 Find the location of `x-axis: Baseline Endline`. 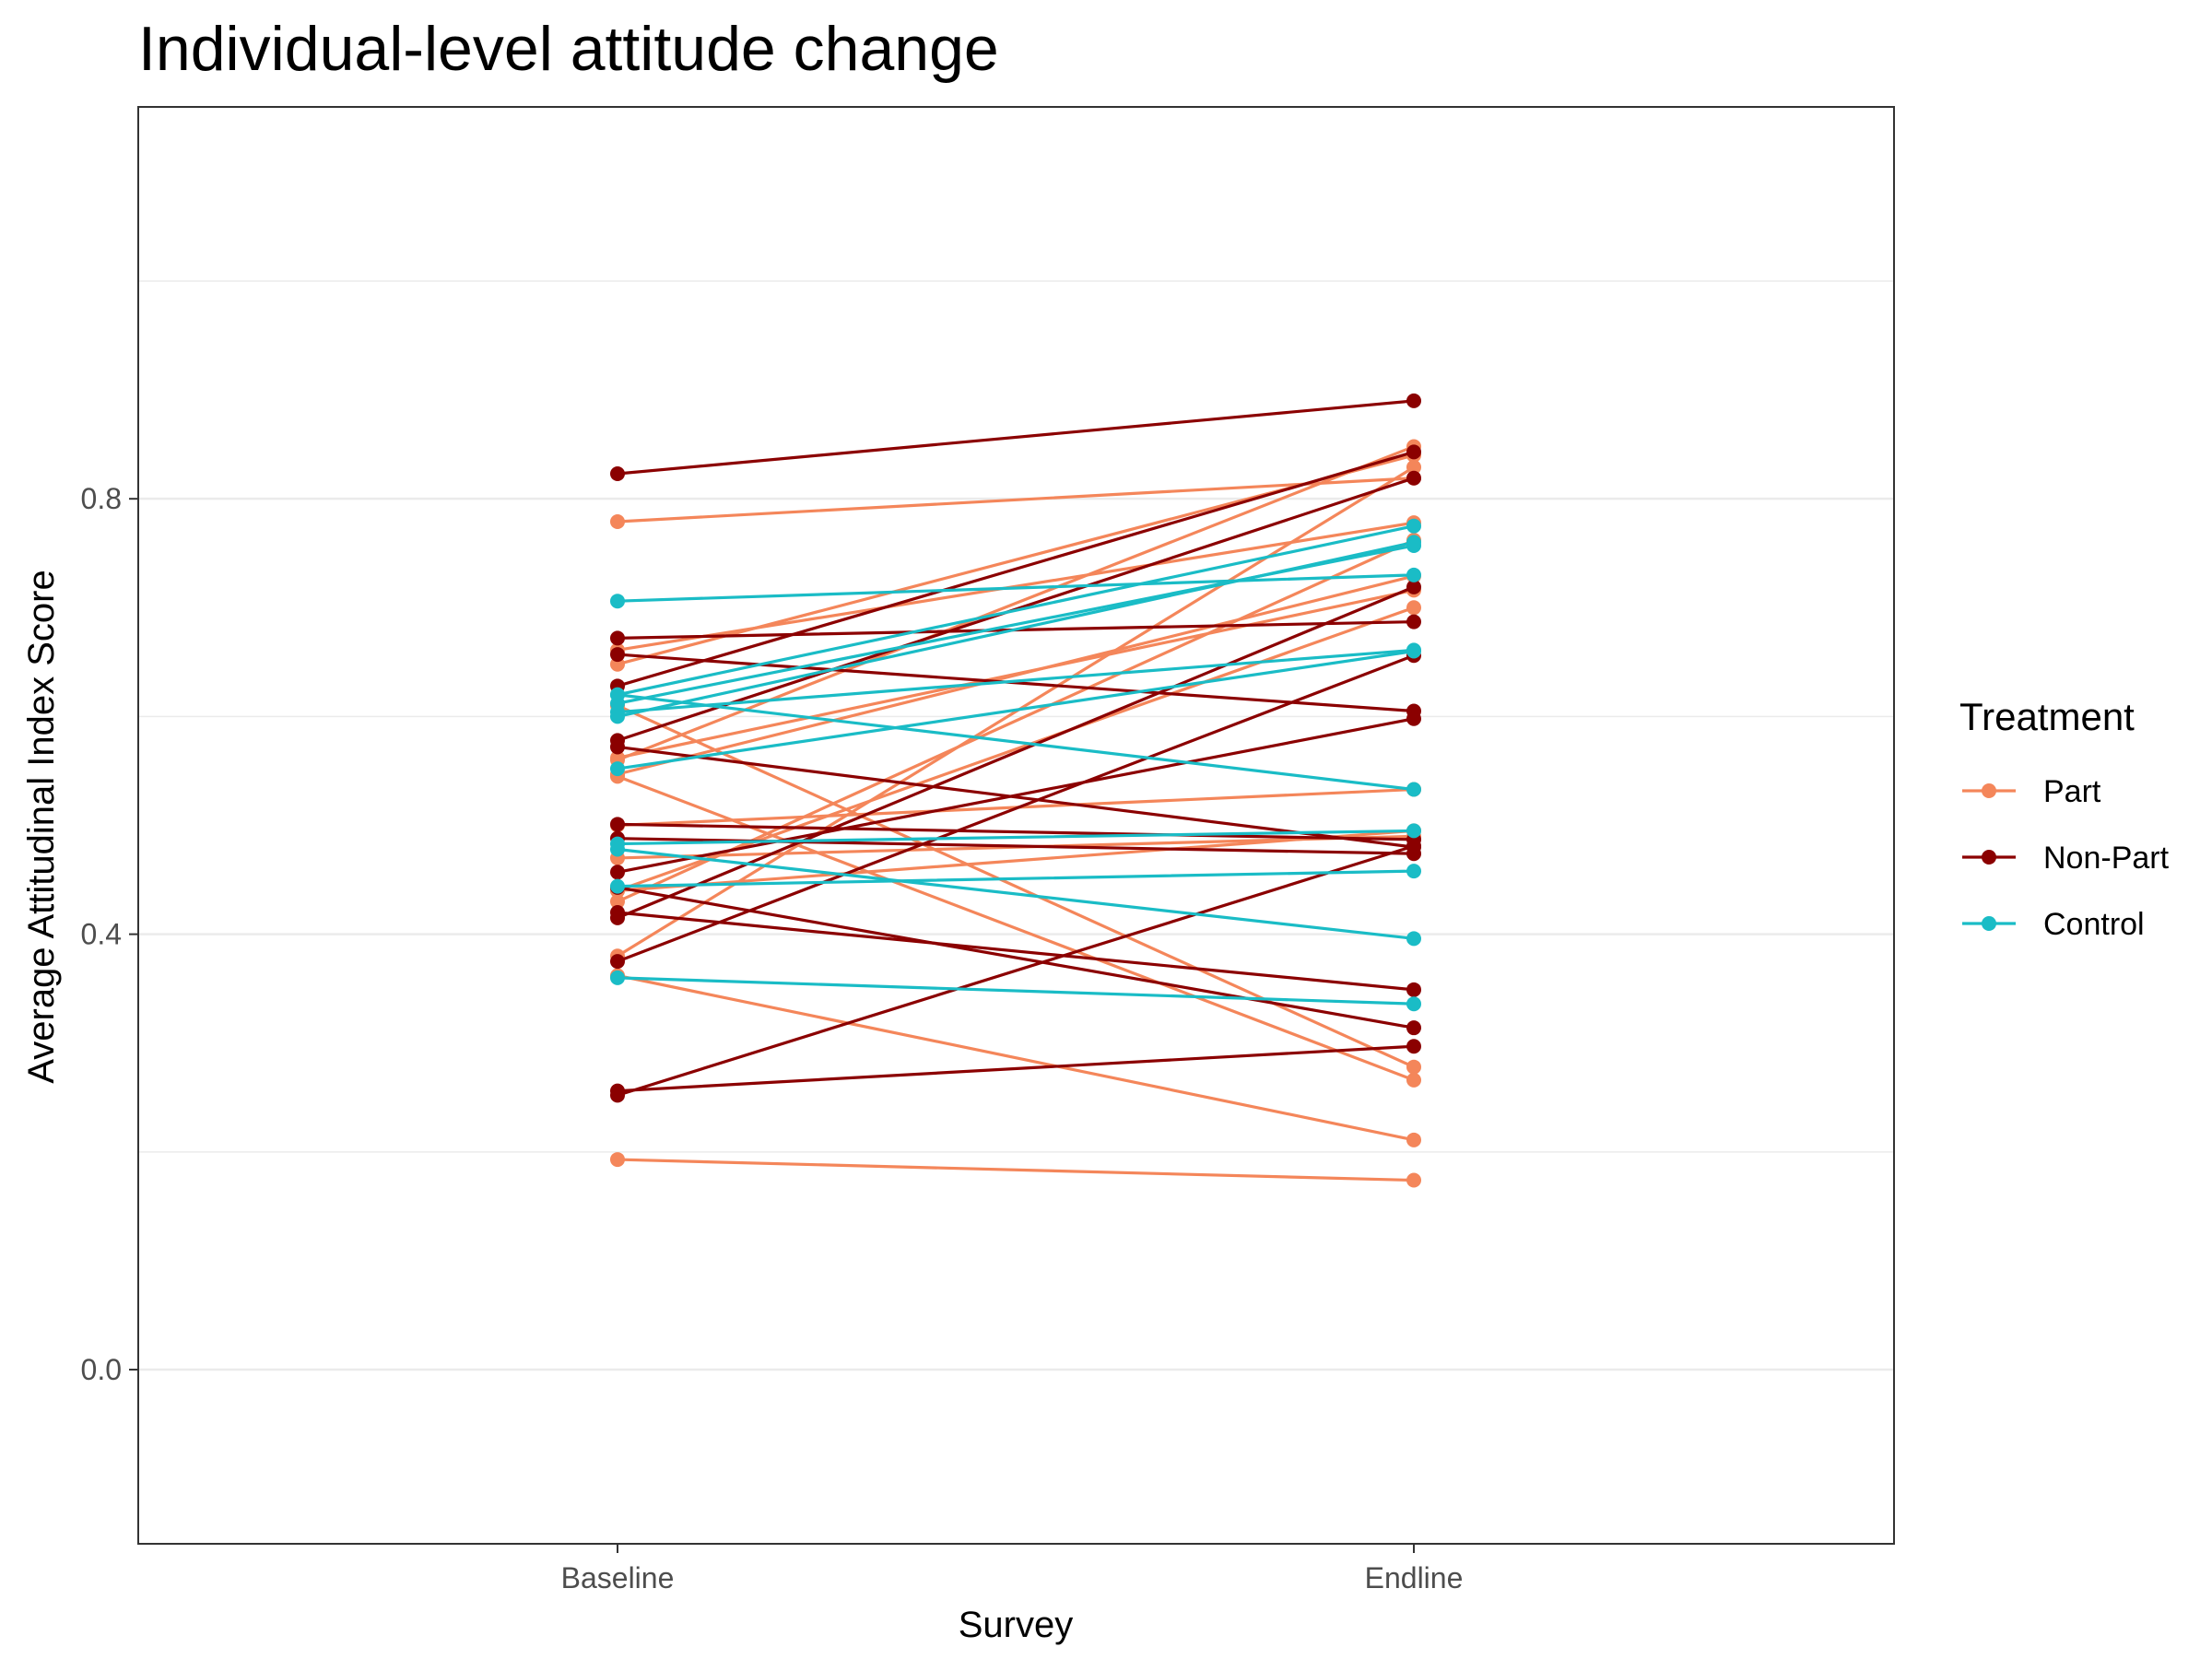

x-axis: Baseline Endline is located at coordinates (1012, 1569).